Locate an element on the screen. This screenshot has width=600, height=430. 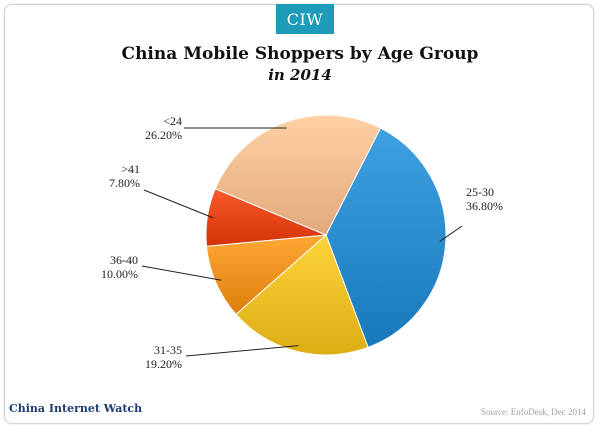
slice-value-label-gt41: 7.80% is located at coordinates (124, 183).